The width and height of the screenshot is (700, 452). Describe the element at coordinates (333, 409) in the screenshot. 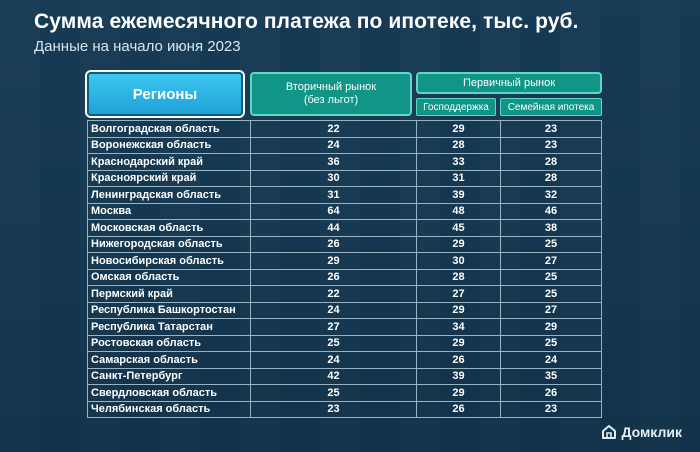

I see `cell-secondary: 23` at that location.